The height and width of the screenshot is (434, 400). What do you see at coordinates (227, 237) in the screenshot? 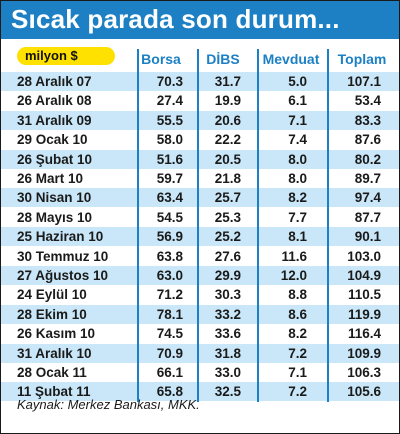
I see `table-cell: 25.2` at bounding box center [227, 237].